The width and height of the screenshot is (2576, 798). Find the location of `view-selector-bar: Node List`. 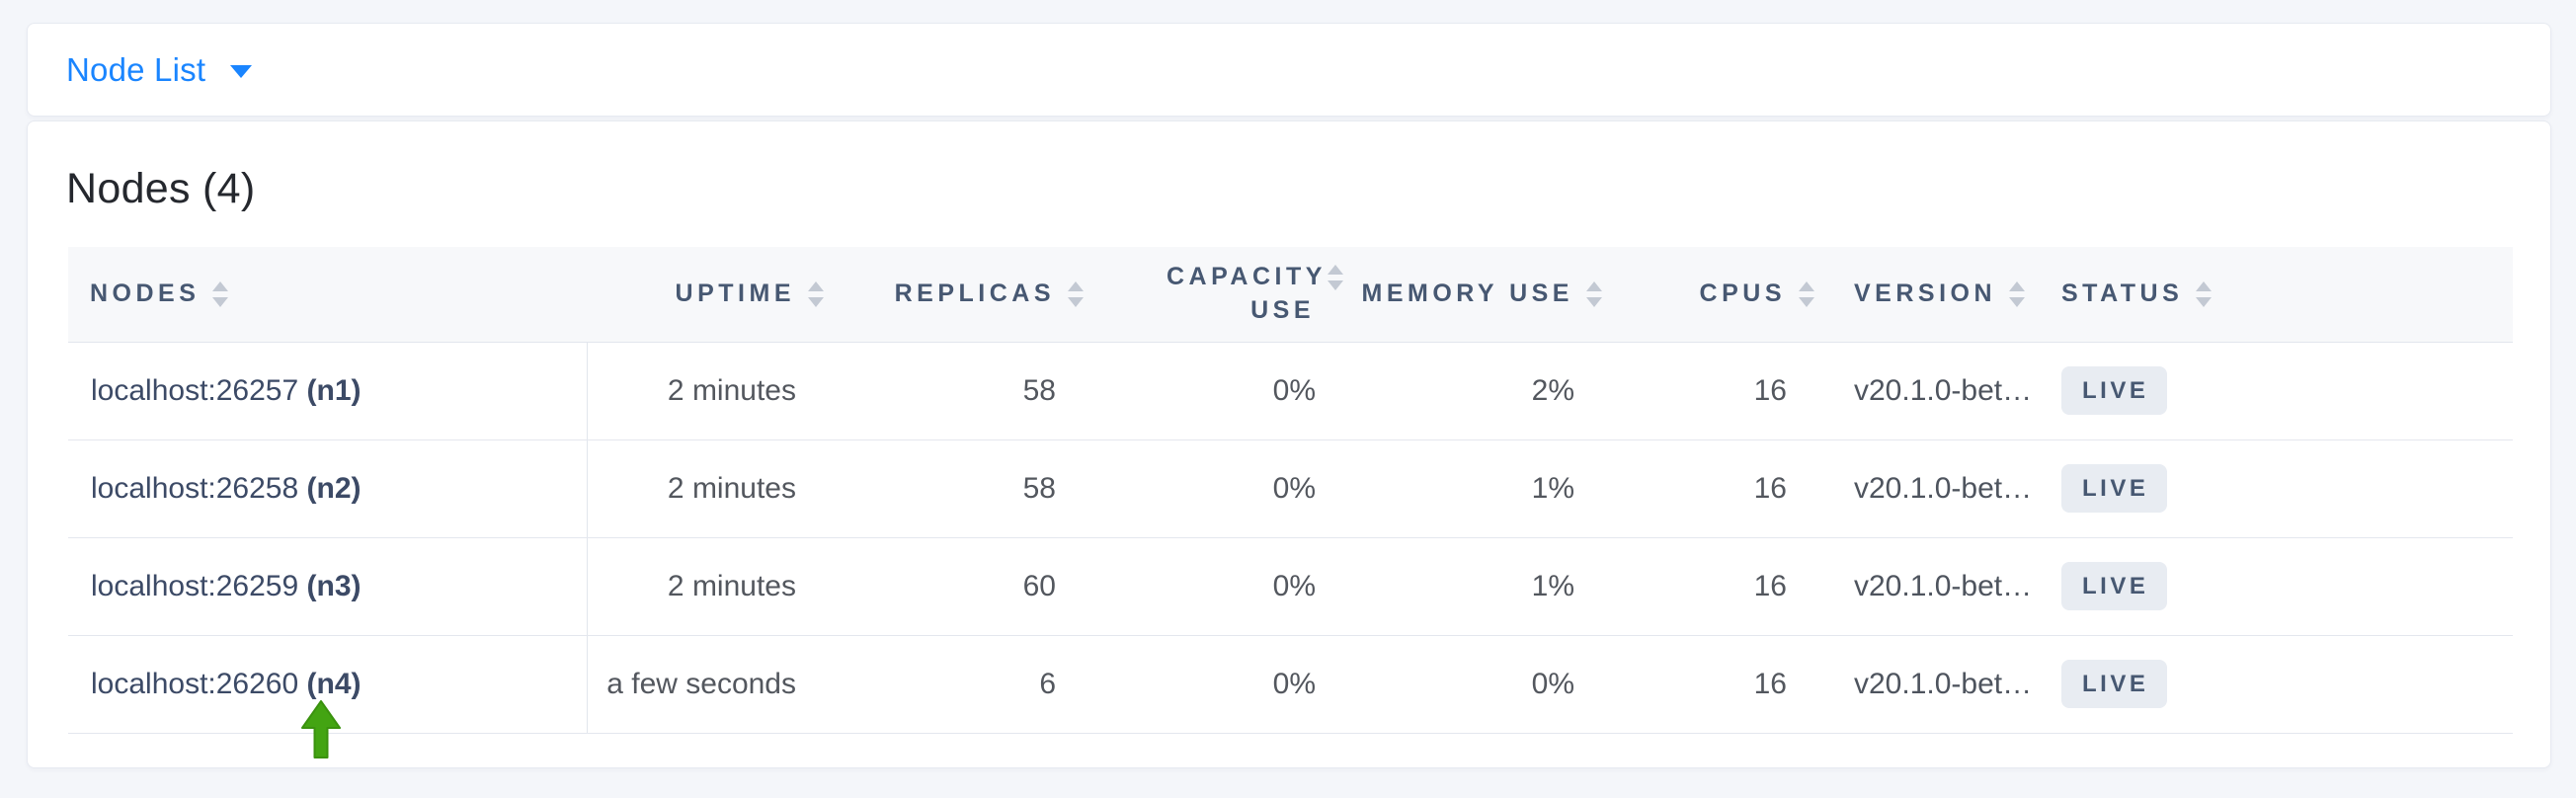

view-selector-bar: Node List is located at coordinates (1289, 70).